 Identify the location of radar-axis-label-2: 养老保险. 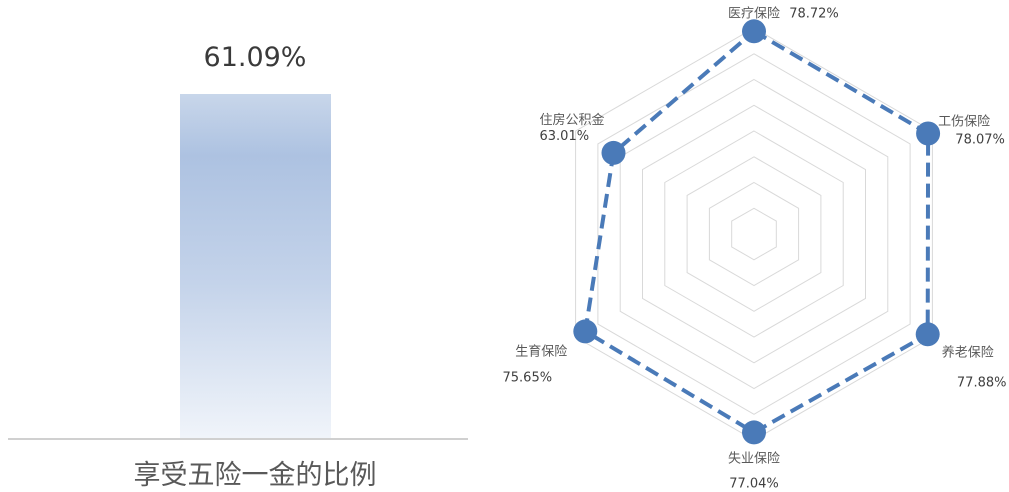
(968, 352).